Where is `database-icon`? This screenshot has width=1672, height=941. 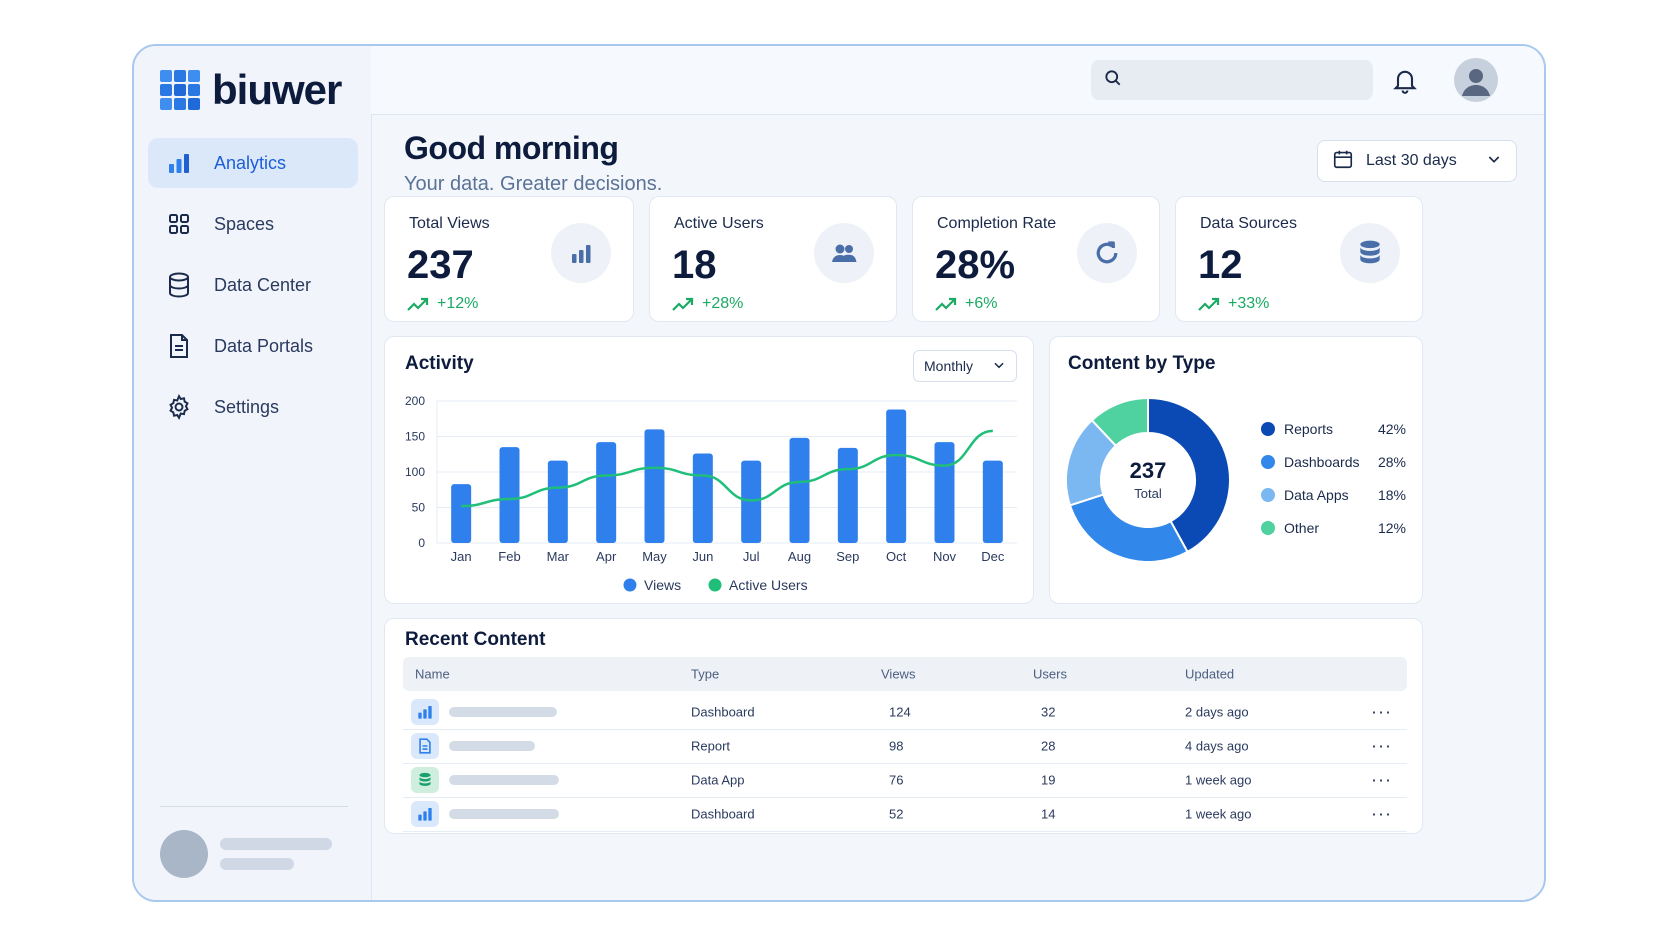
database-icon is located at coordinates (1370, 253).